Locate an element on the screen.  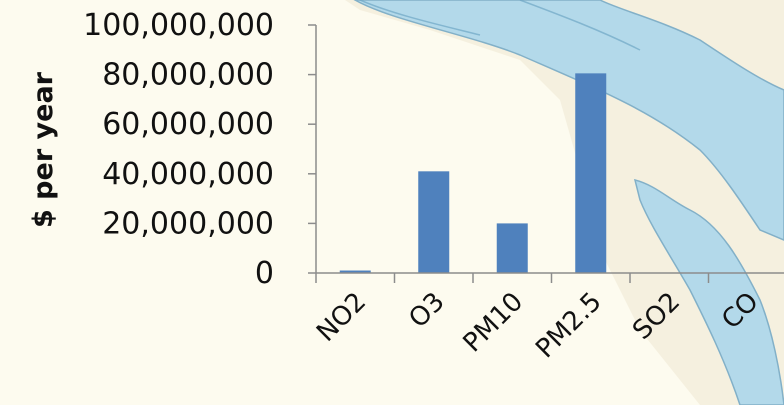
x-tick-label: PM10 is located at coordinates (494, 323).